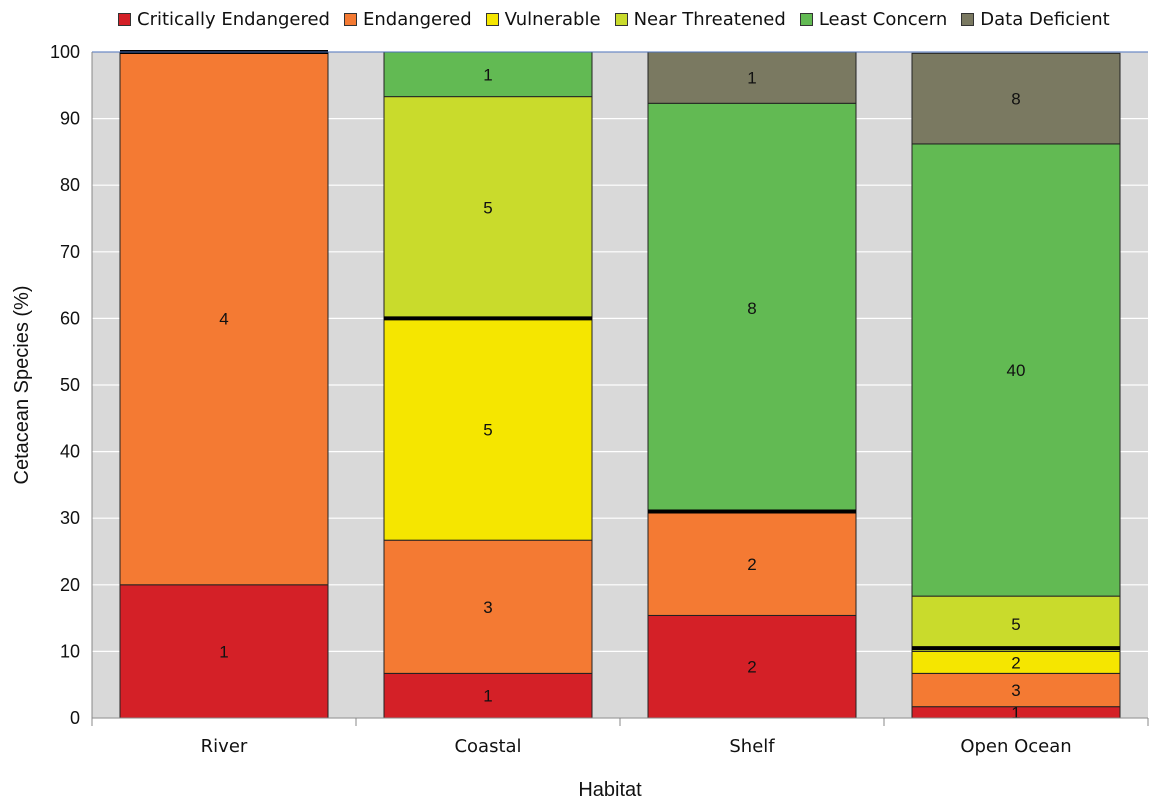  Describe the element at coordinates (70, 518) in the screenshot. I see `y-tick-label: 30` at that location.